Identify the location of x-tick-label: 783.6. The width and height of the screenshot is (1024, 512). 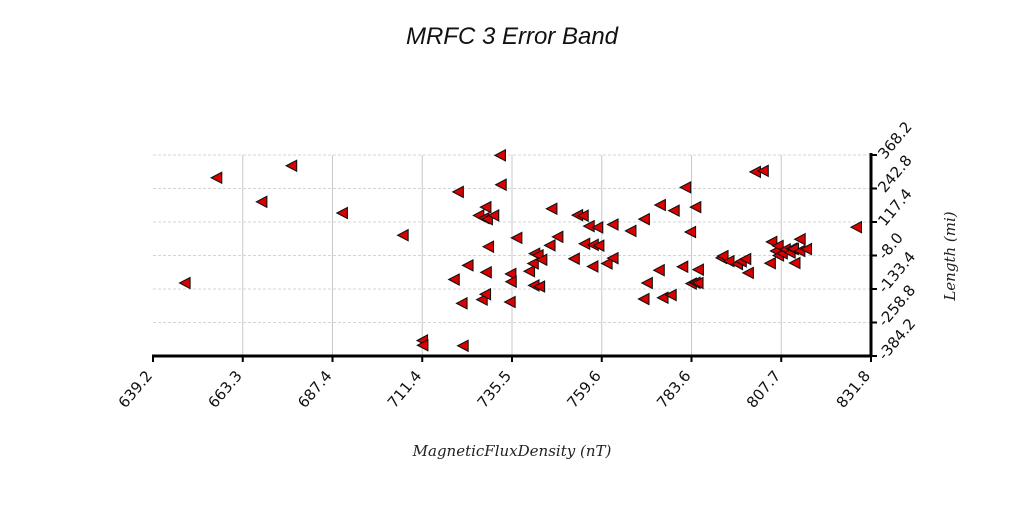
(673, 389).